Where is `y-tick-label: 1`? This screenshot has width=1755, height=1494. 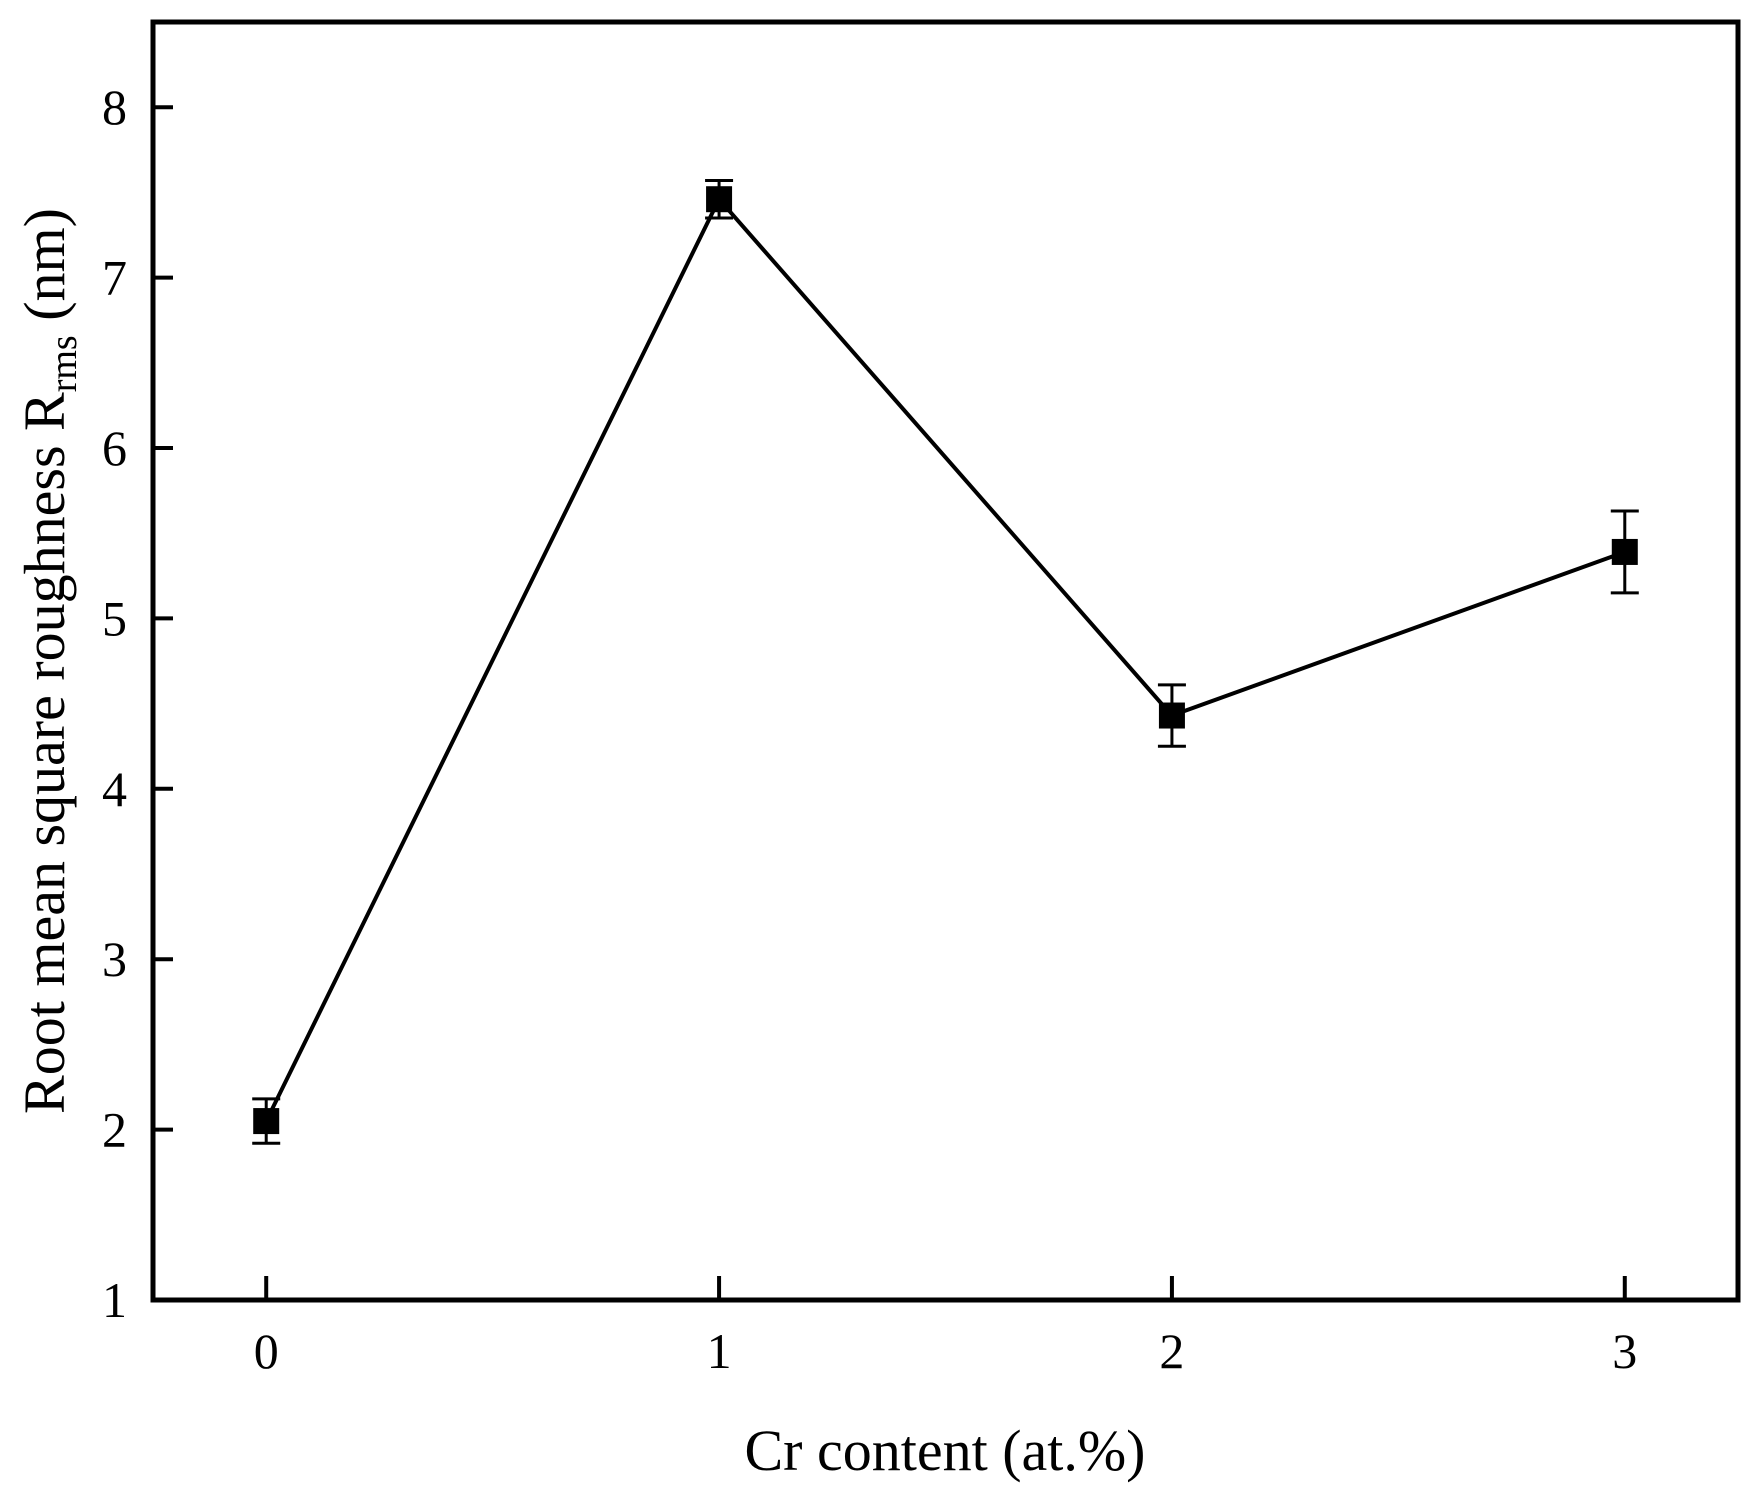 y-tick-label: 1 is located at coordinates (114, 1300).